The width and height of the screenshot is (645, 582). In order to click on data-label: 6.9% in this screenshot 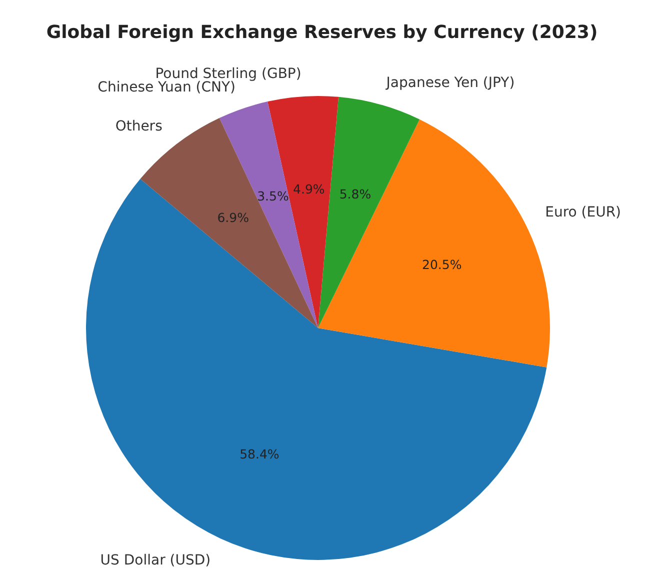, I will do `click(233, 218)`.